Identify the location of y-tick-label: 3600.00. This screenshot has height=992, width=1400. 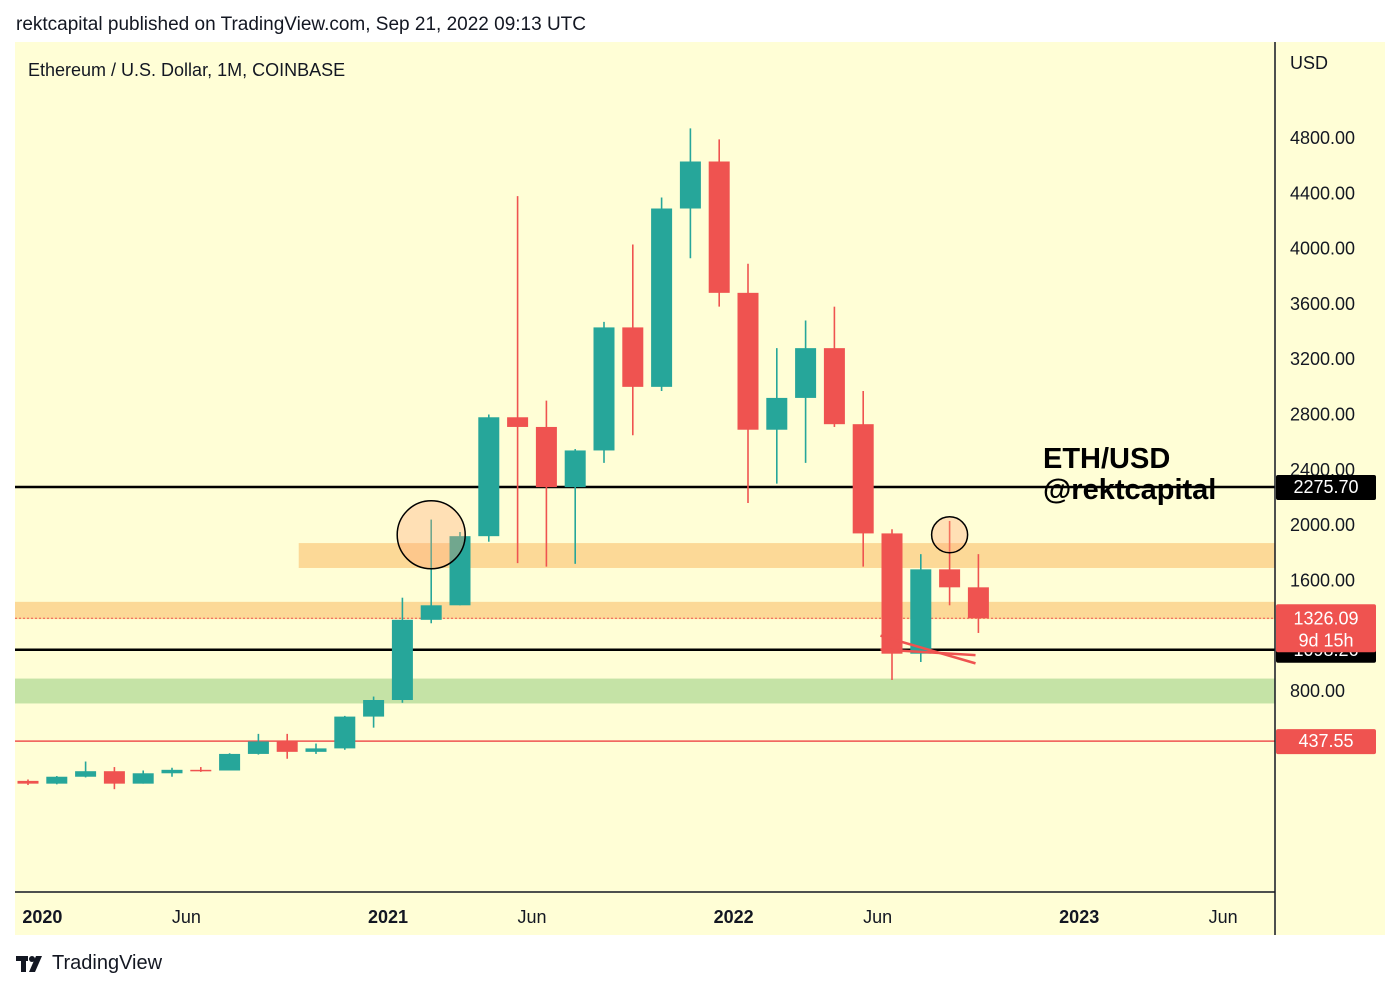
(1322, 304).